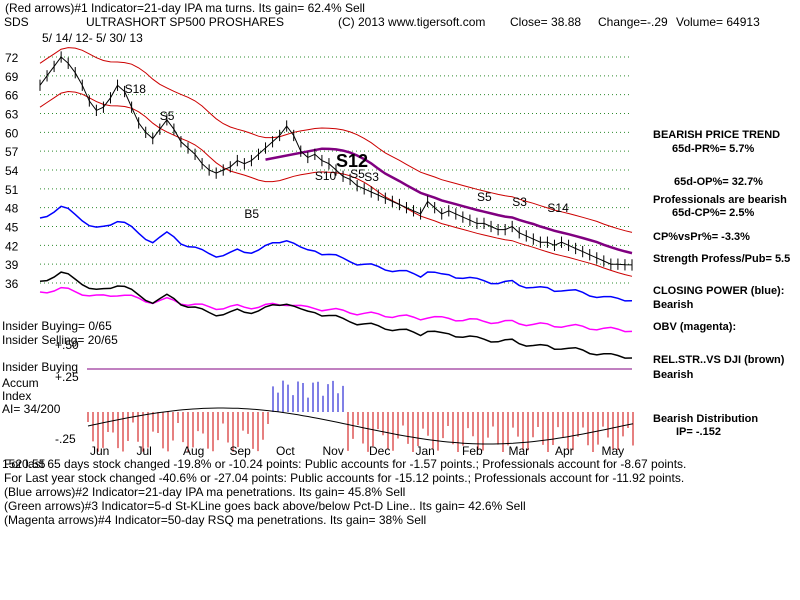 This screenshot has width=800, height=600. What do you see at coordinates (40, 367) in the screenshot?
I see `insider-buying-label: Insider Buying` at bounding box center [40, 367].